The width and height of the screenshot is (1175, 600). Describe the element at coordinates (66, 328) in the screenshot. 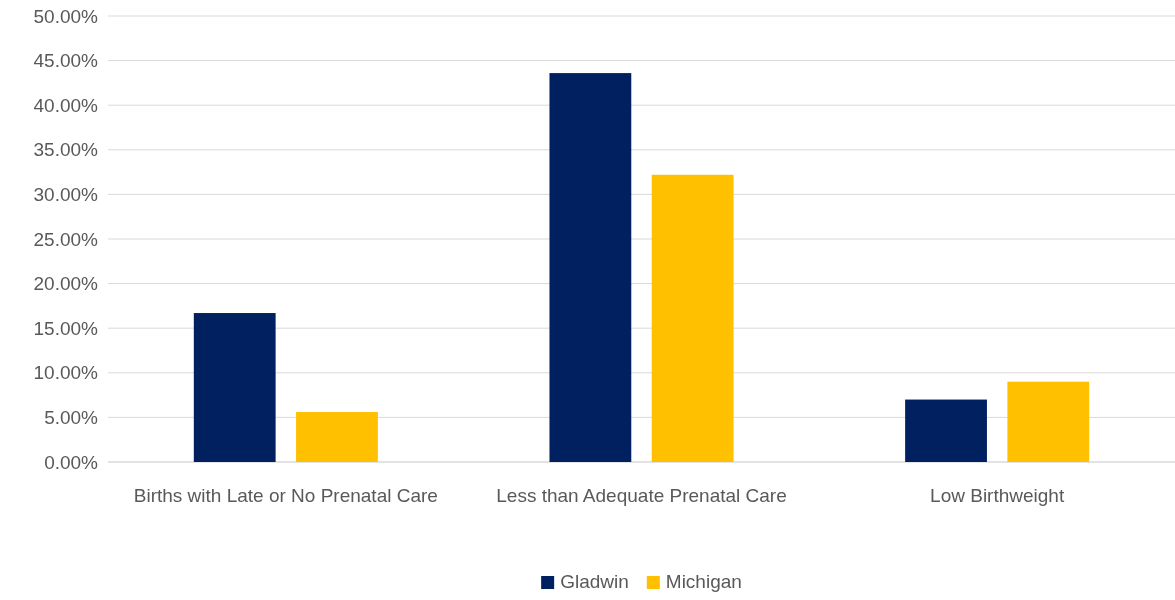

I see `y-tick-label: 15.00%` at that location.